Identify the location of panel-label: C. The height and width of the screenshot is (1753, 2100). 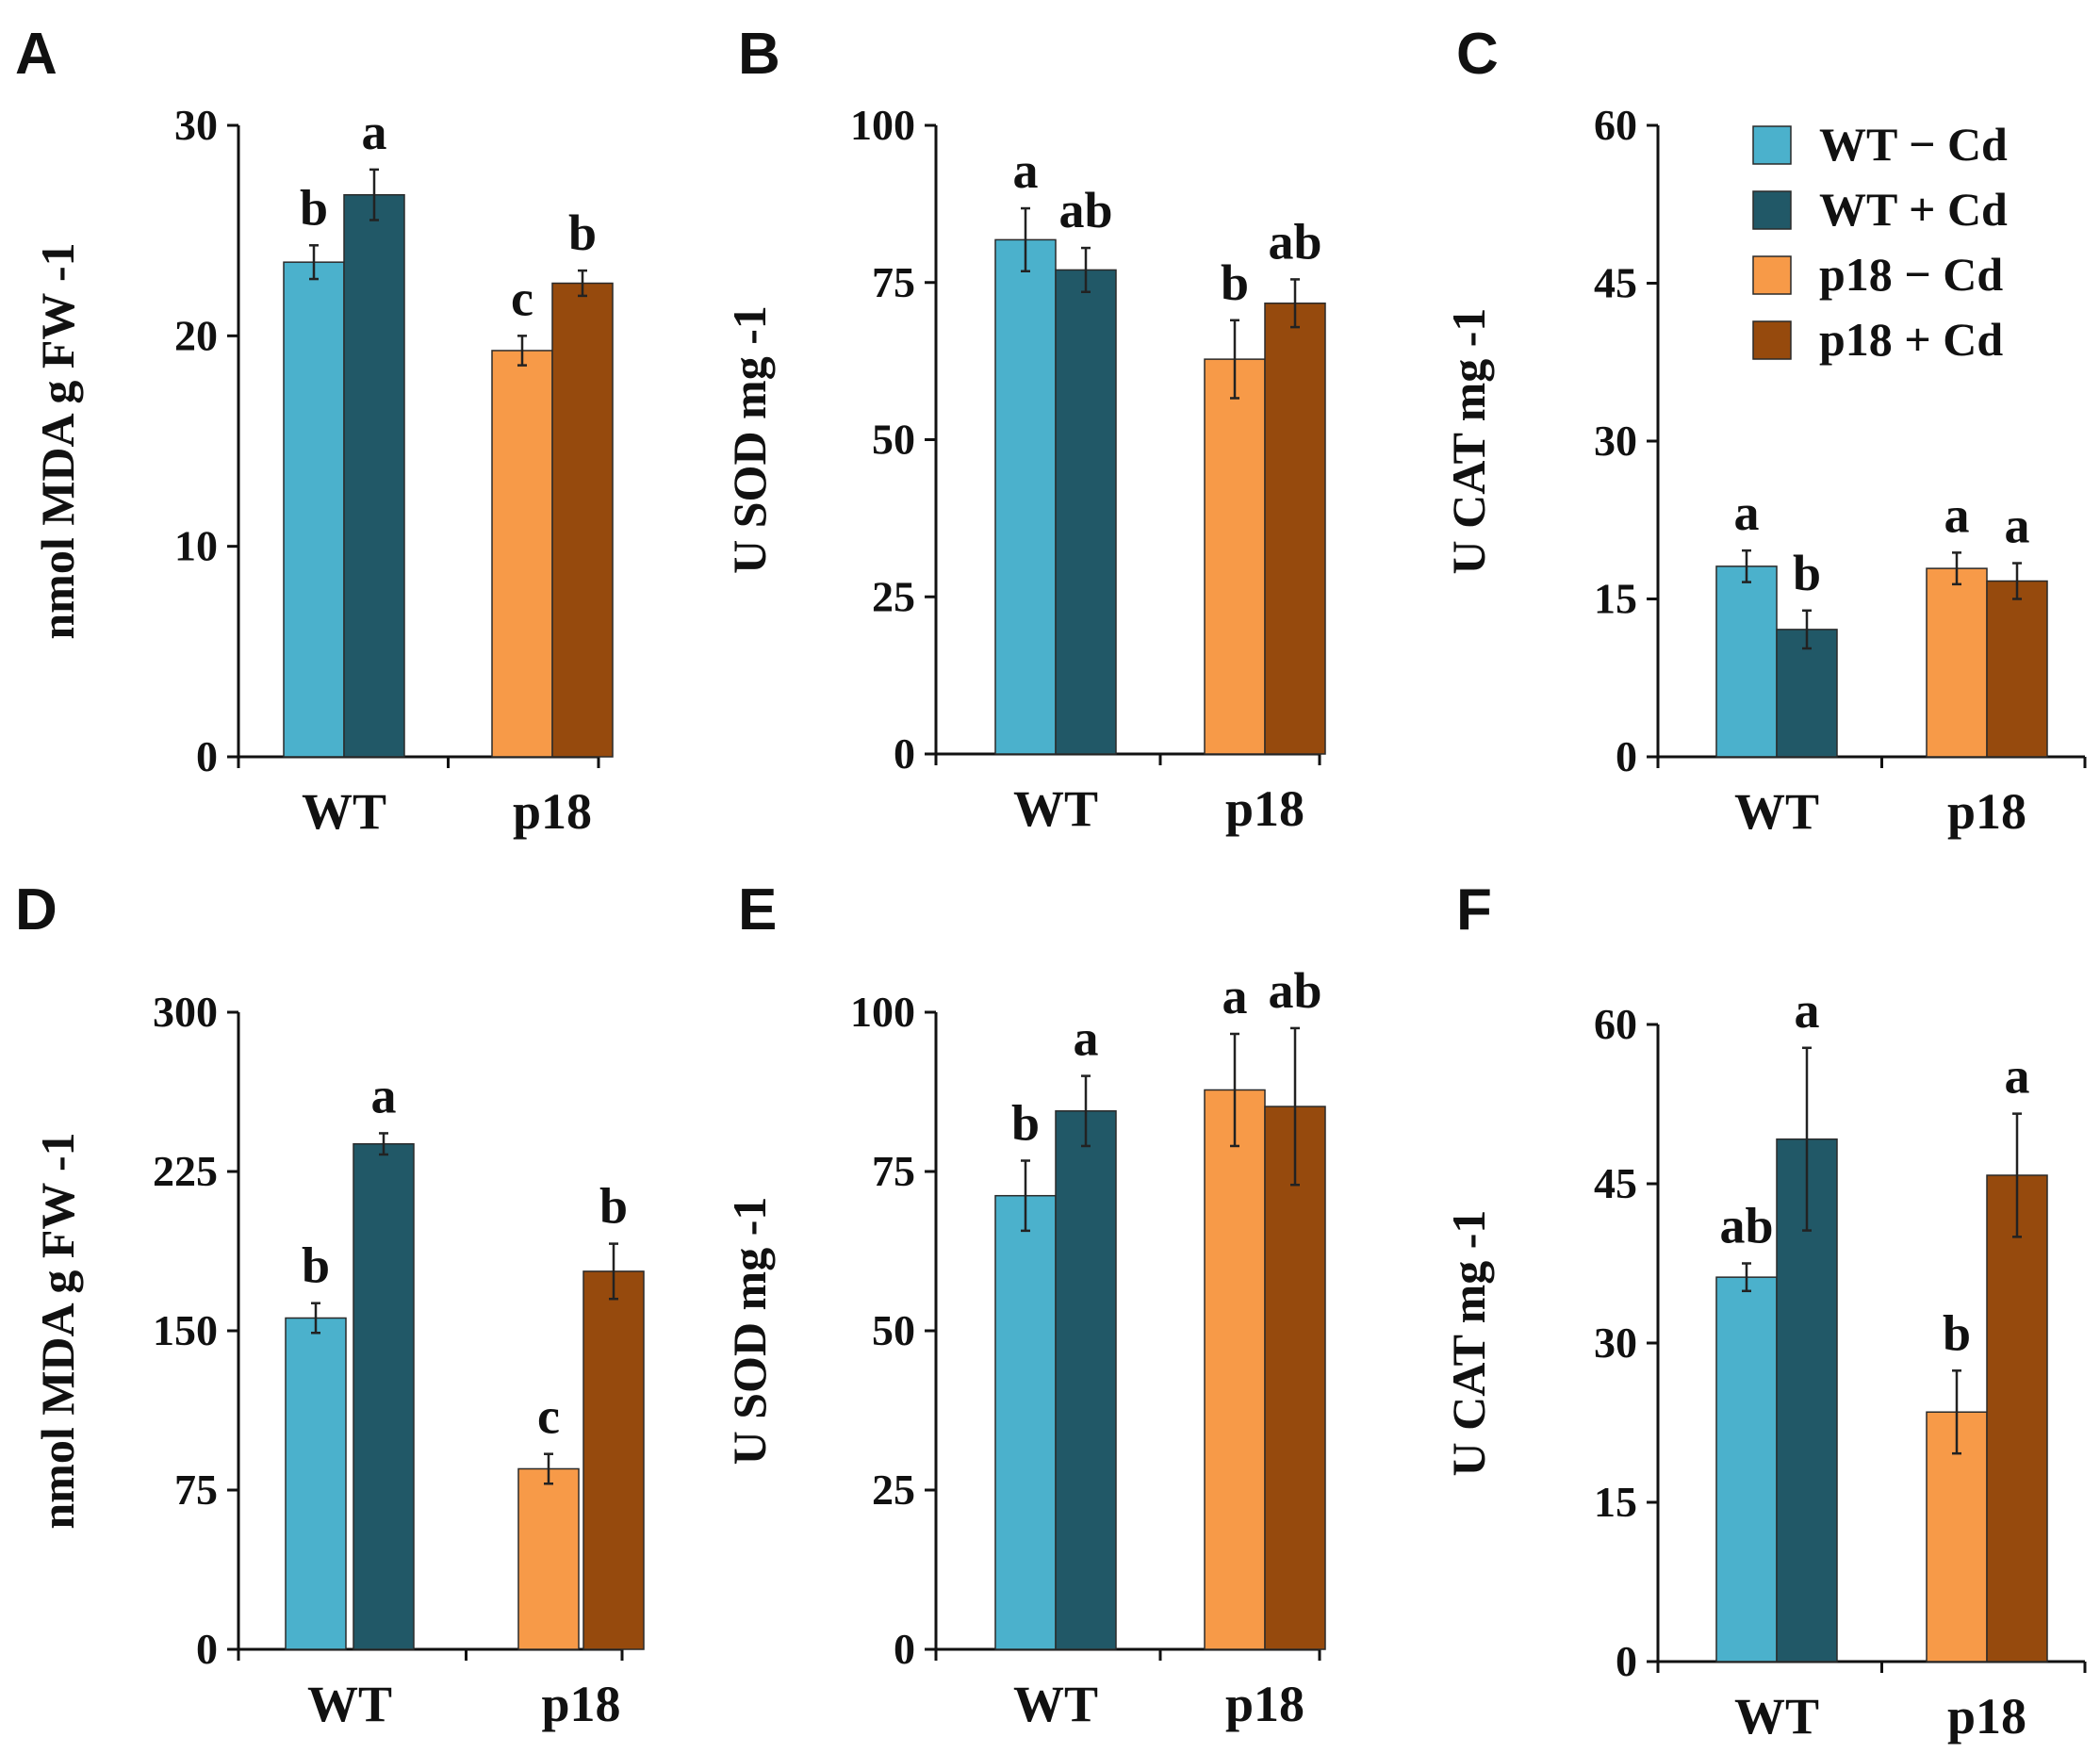
(1477, 54).